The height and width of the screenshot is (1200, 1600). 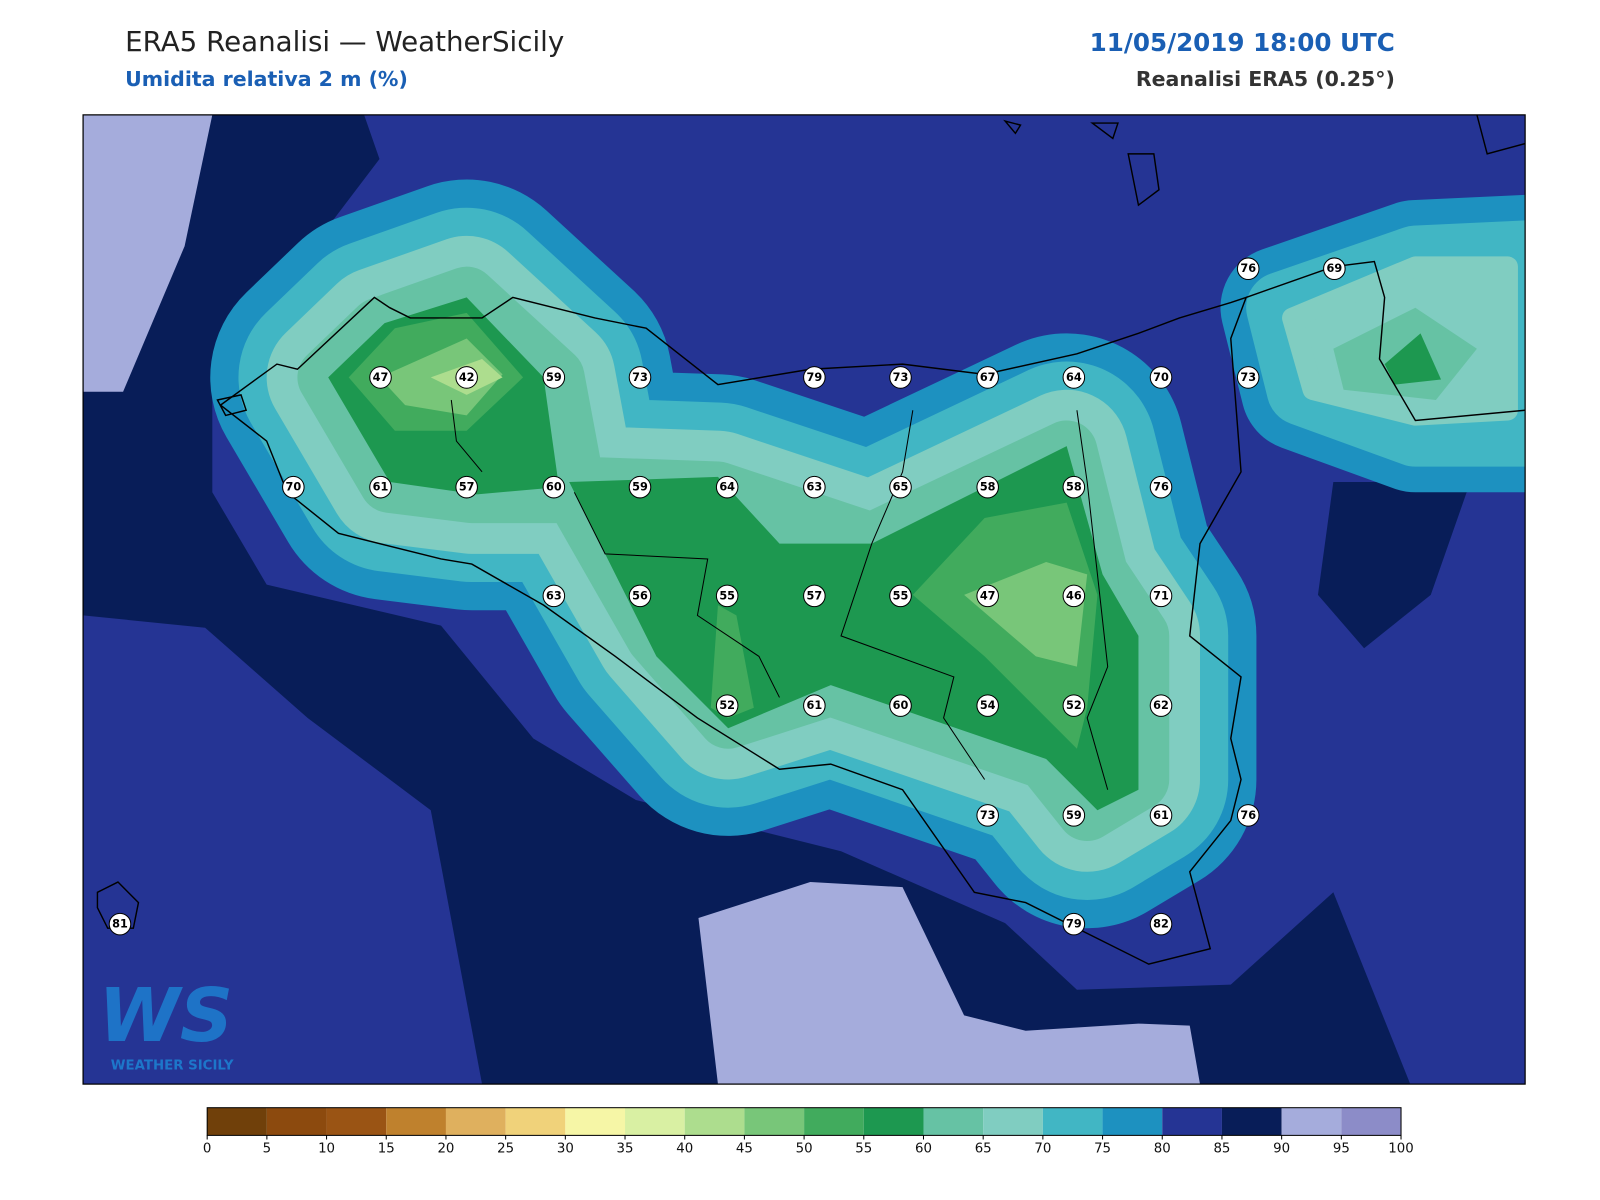 I want to click on station: 82, so click(x=1161, y=924).